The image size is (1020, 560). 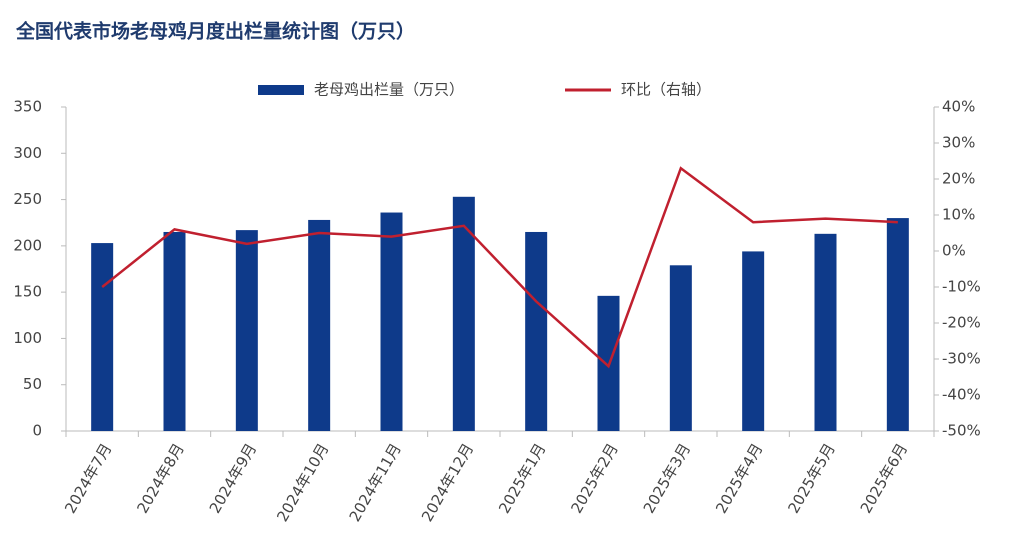 What do you see at coordinates (27, 245) in the screenshot?
I see `y-tick-label: 200` at bounding box center [27, 245].